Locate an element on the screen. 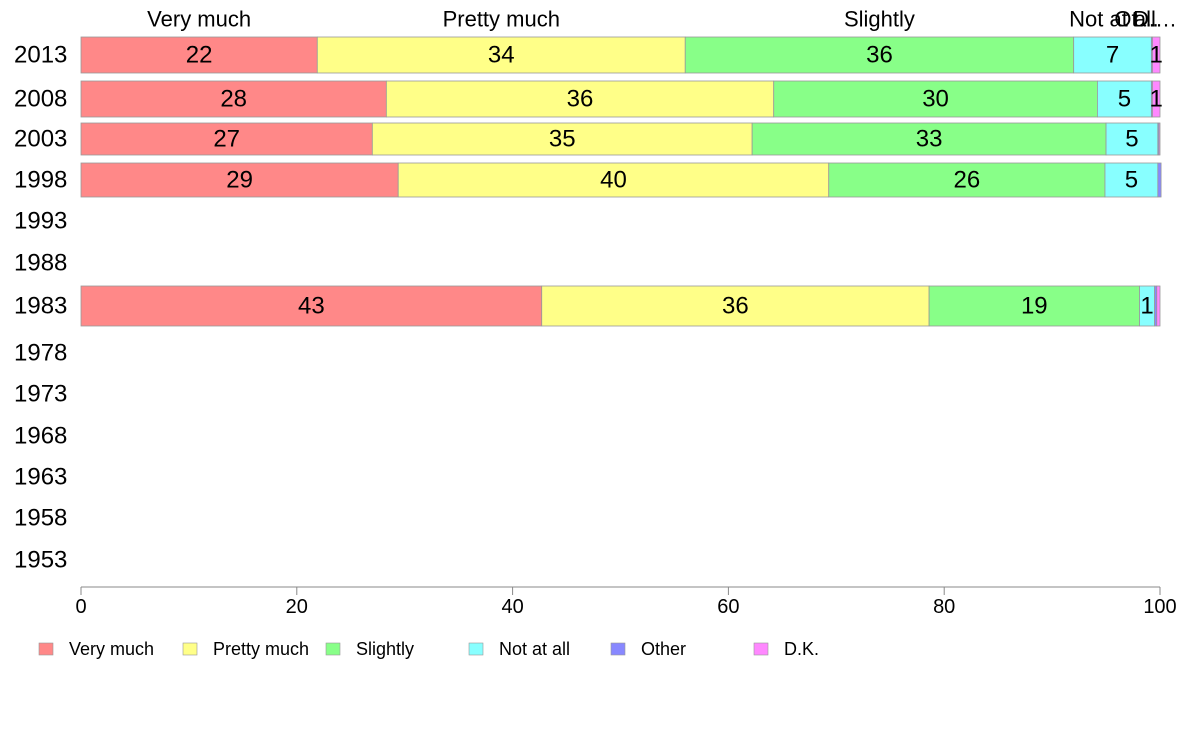 The height and width of the screenshot is (741, 1188). y-tick-label-1998: 1998 is located at coordinates (40, 180).